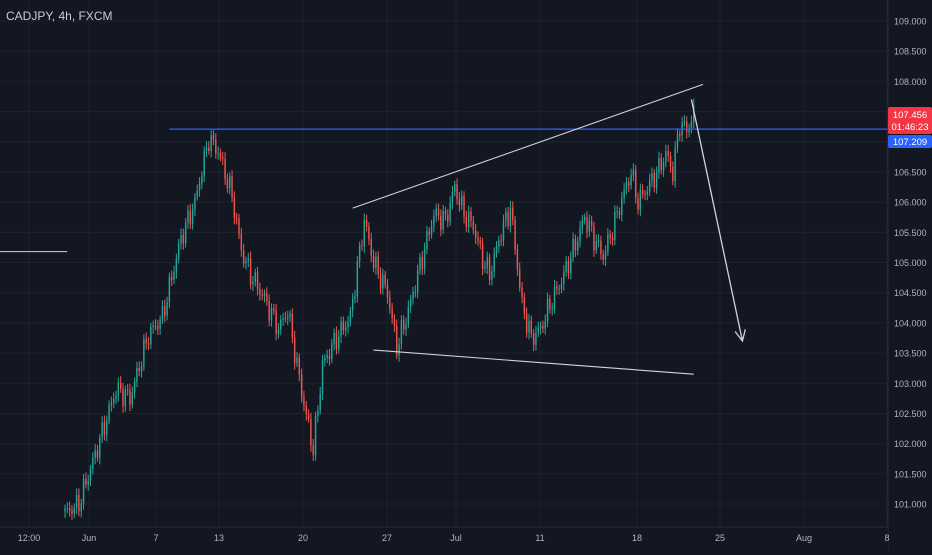  What do you see at coordinates (303, 538) in the screenshot?
I see `time-label: 20` at bounding box center [303, 538].